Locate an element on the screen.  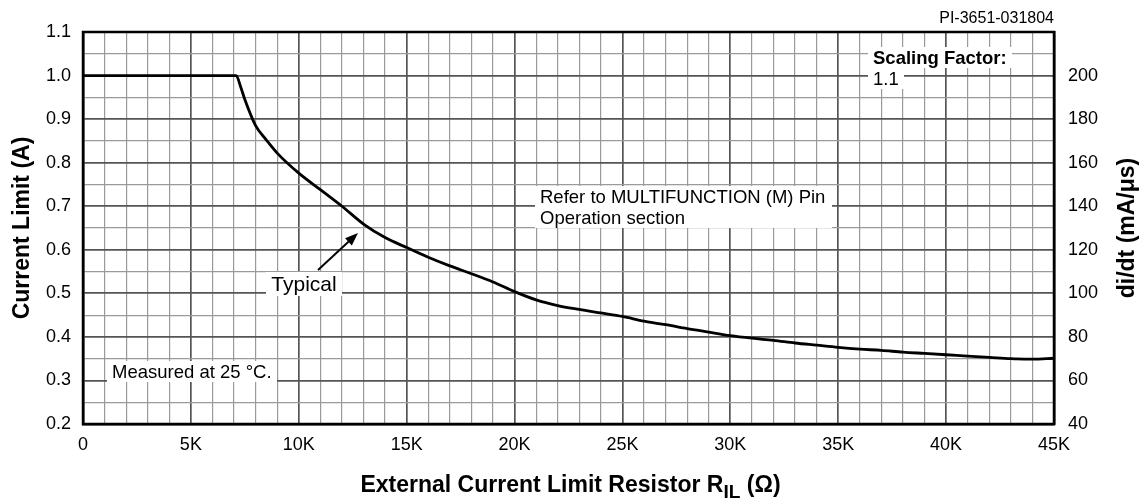
x-tick-label: 45K is located at coordinates (1054, 443).